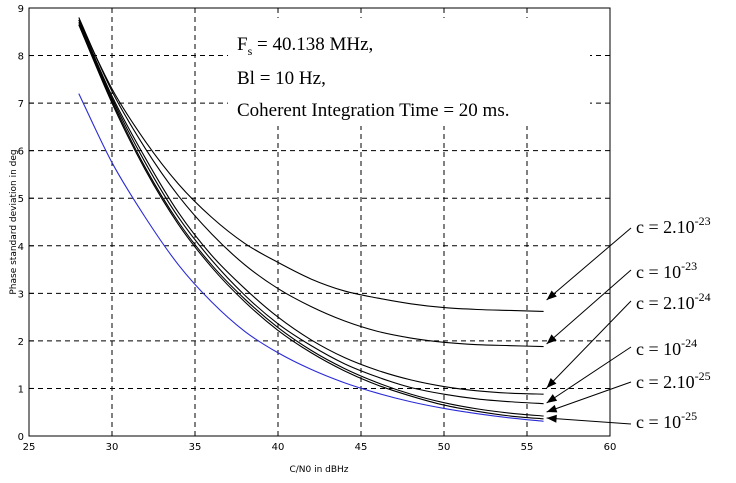 This screenshot has height=483, width=736. Describe the element at coordinates (278, 447) in the screenshot. I see `x-tick-label: 40` at that location.